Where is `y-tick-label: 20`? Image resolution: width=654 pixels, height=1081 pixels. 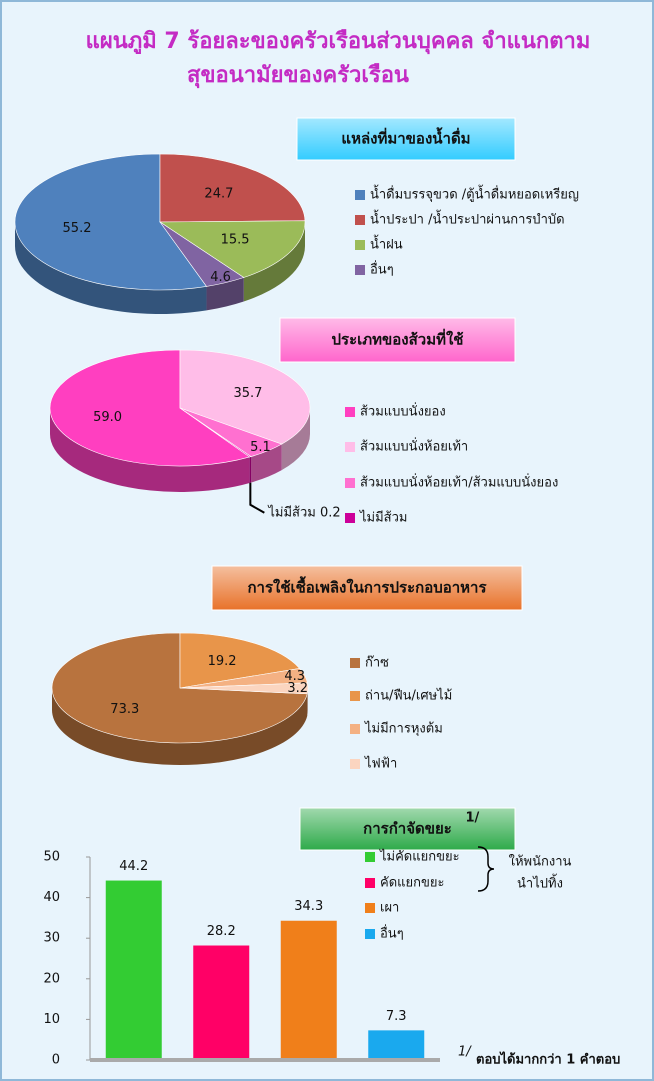
y-tick-label: 20 is located at coordinates (51, 978).